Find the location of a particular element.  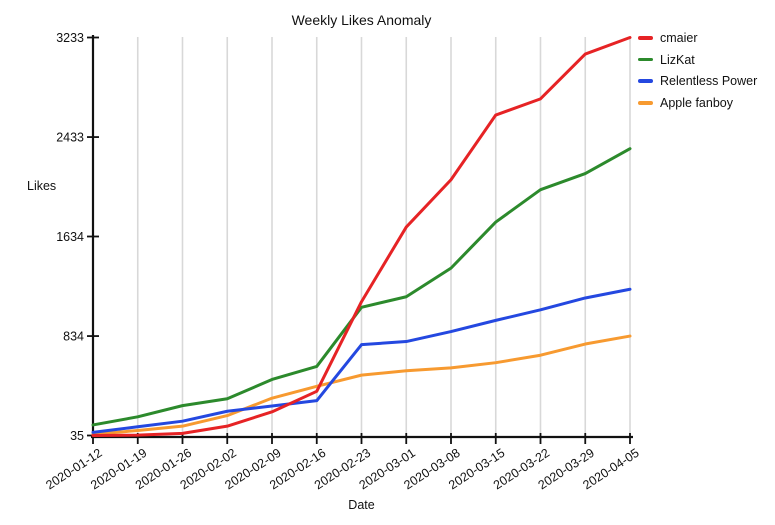

legend-label: Apple fanboy is located at coordinates (696, 102).